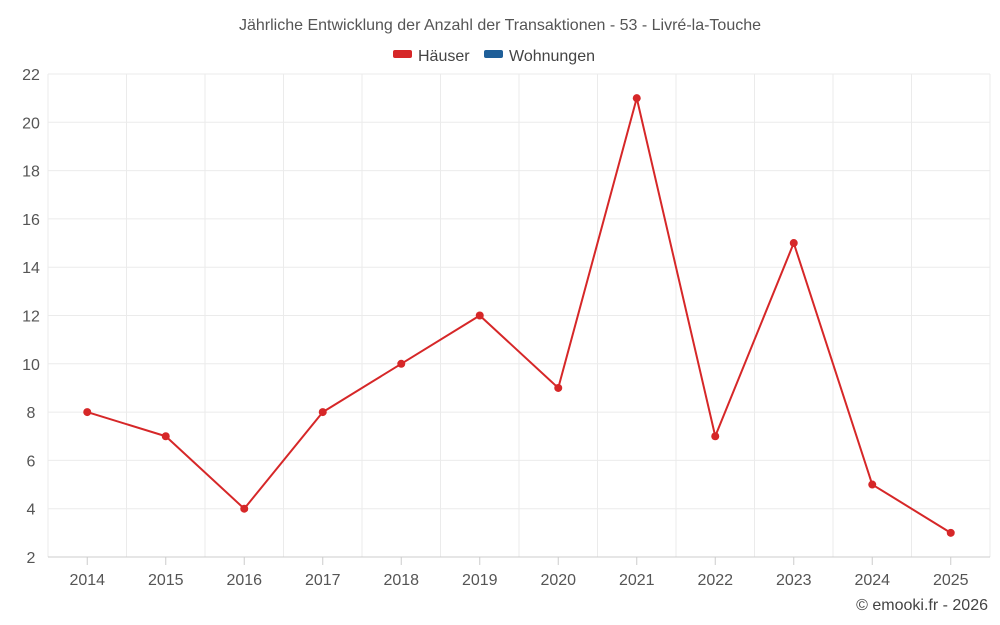 The image size is (1000, 625). I want to click on legend-item-haeuser: Häuser, so click(431, 56).